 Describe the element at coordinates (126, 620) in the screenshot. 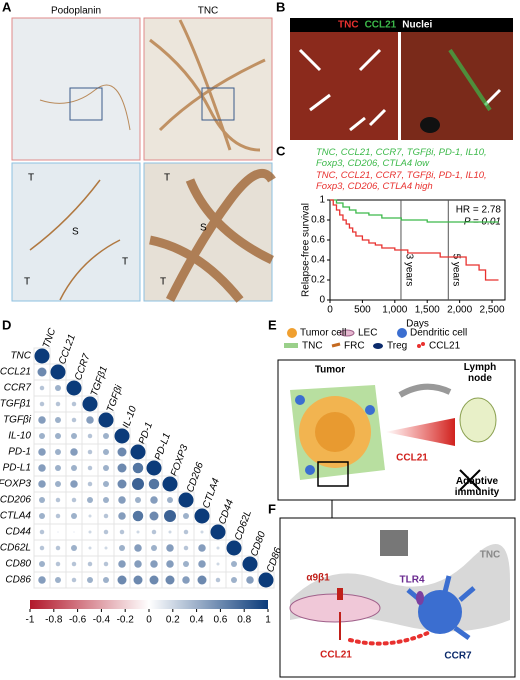

I see `colorbar-tick-label: -0.2` at that location.